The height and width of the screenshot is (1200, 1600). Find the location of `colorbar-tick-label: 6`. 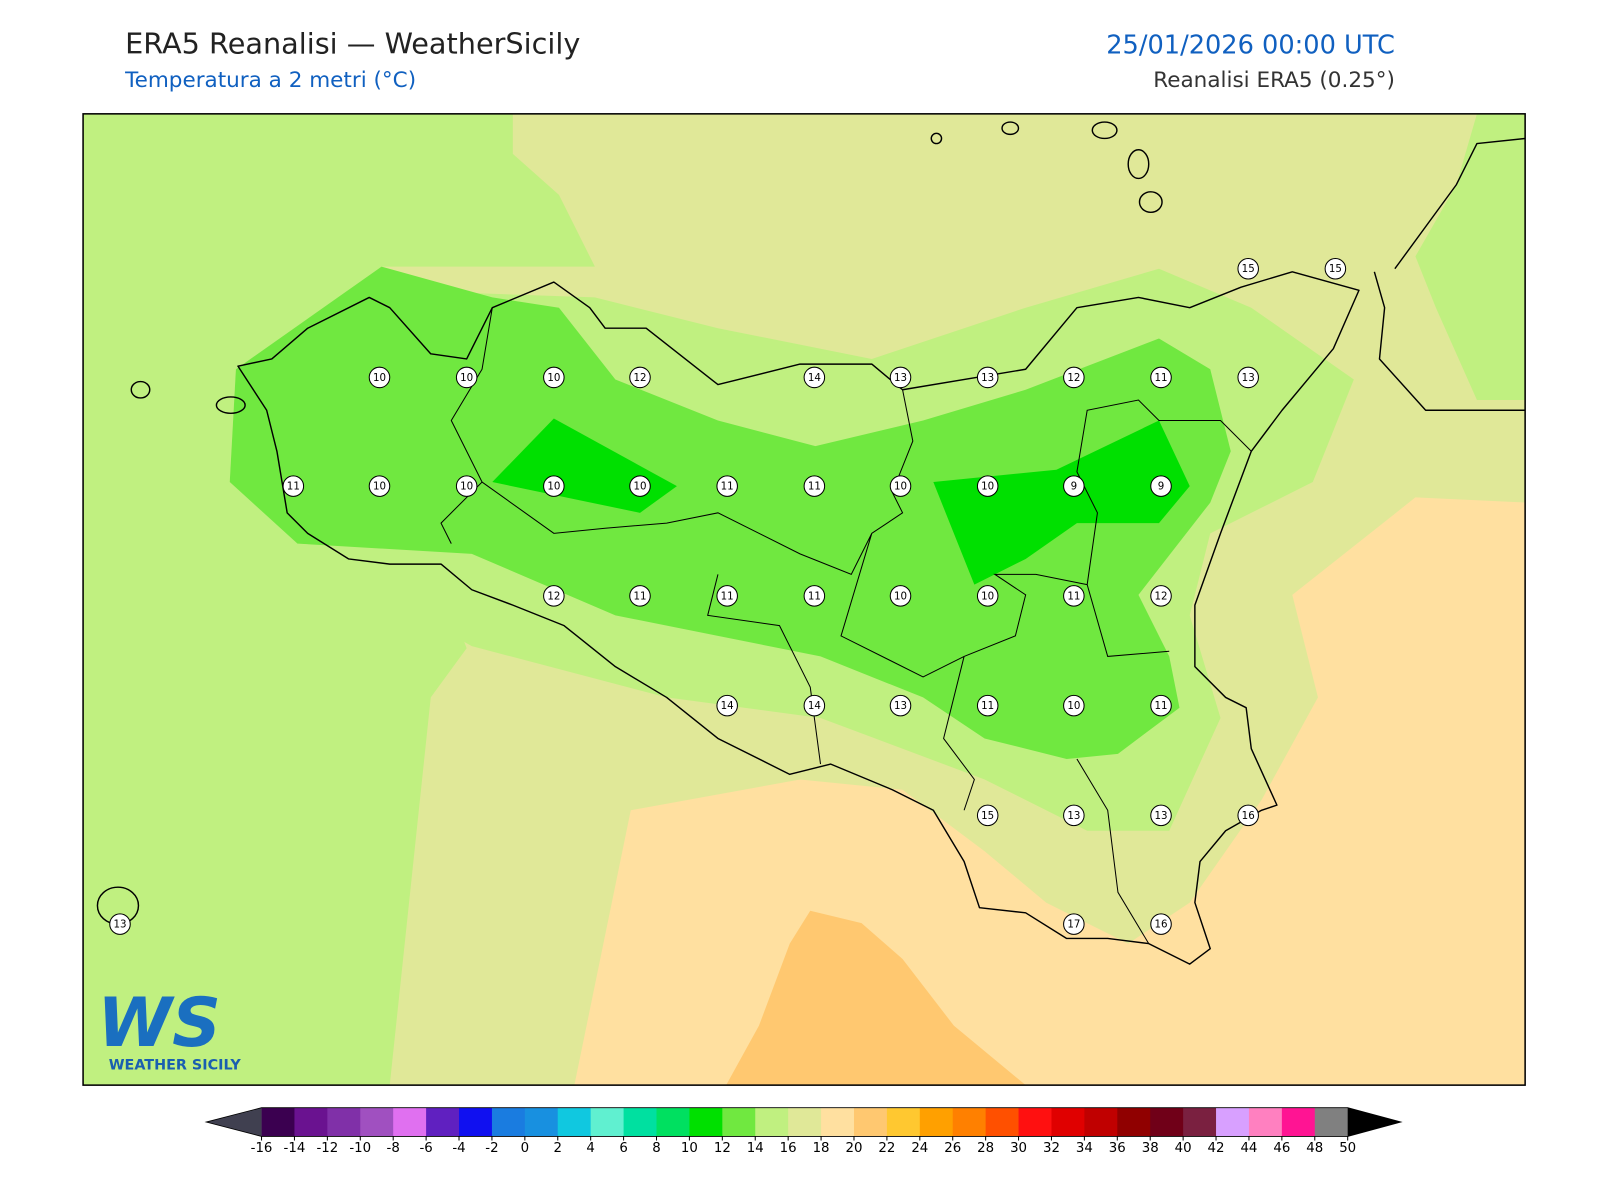

colorbar-tick-label: 6 is located at coordinates (623, 1148).